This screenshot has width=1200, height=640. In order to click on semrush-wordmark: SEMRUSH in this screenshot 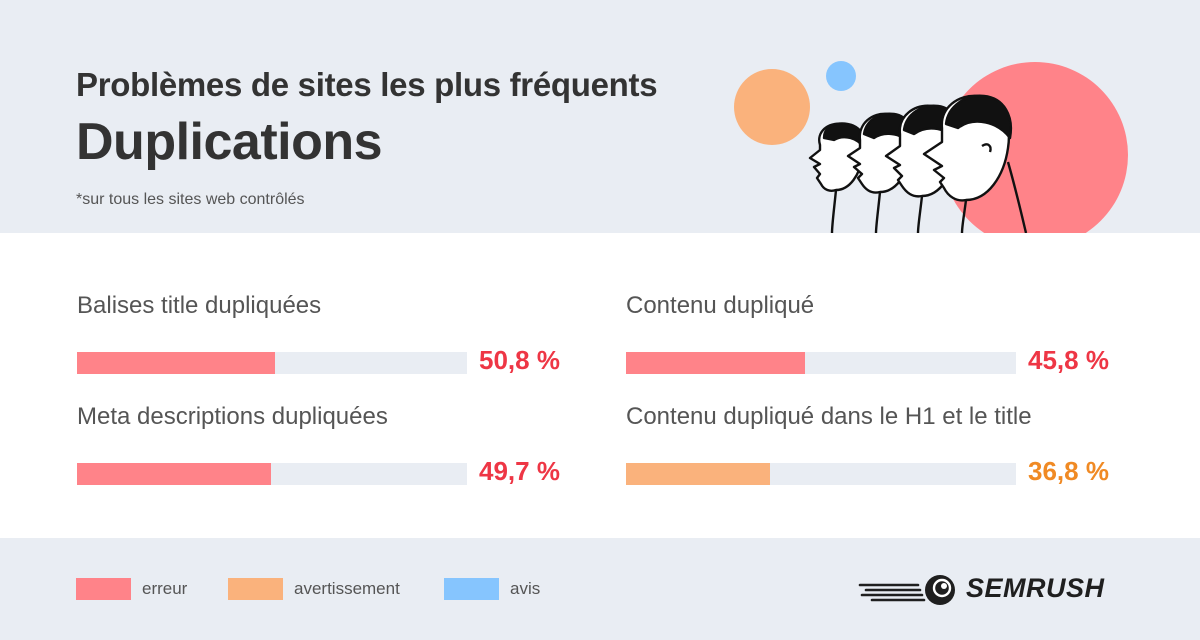, I will do `click(1035, 588)`.